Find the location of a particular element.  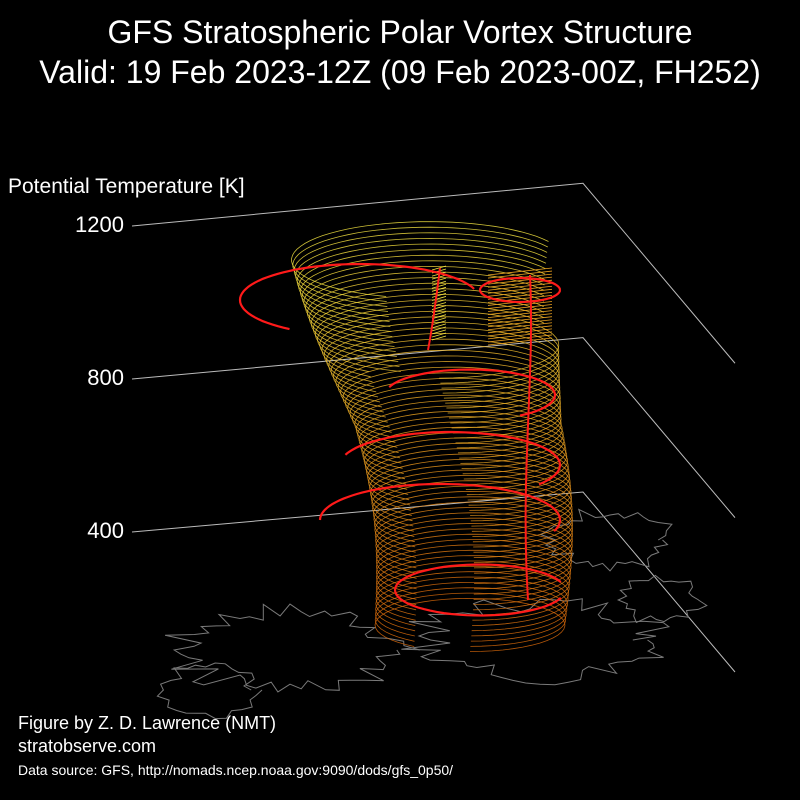

z-tick-label-800: 800 is located at coordinates (105, 377).